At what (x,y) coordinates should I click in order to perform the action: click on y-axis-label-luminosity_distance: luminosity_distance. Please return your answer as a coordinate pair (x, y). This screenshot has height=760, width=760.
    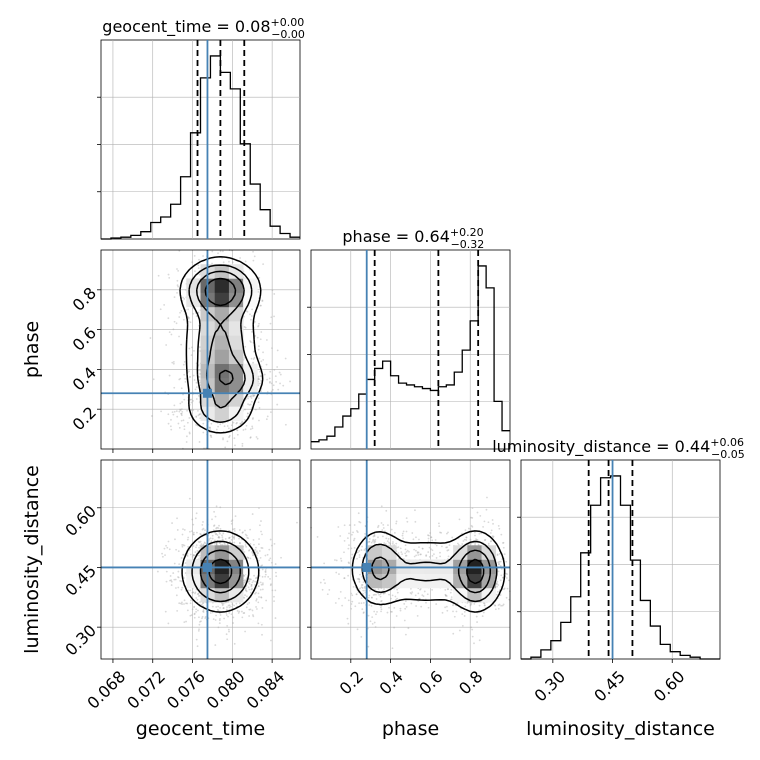
    Looking at the image, I should click on (32, 559).